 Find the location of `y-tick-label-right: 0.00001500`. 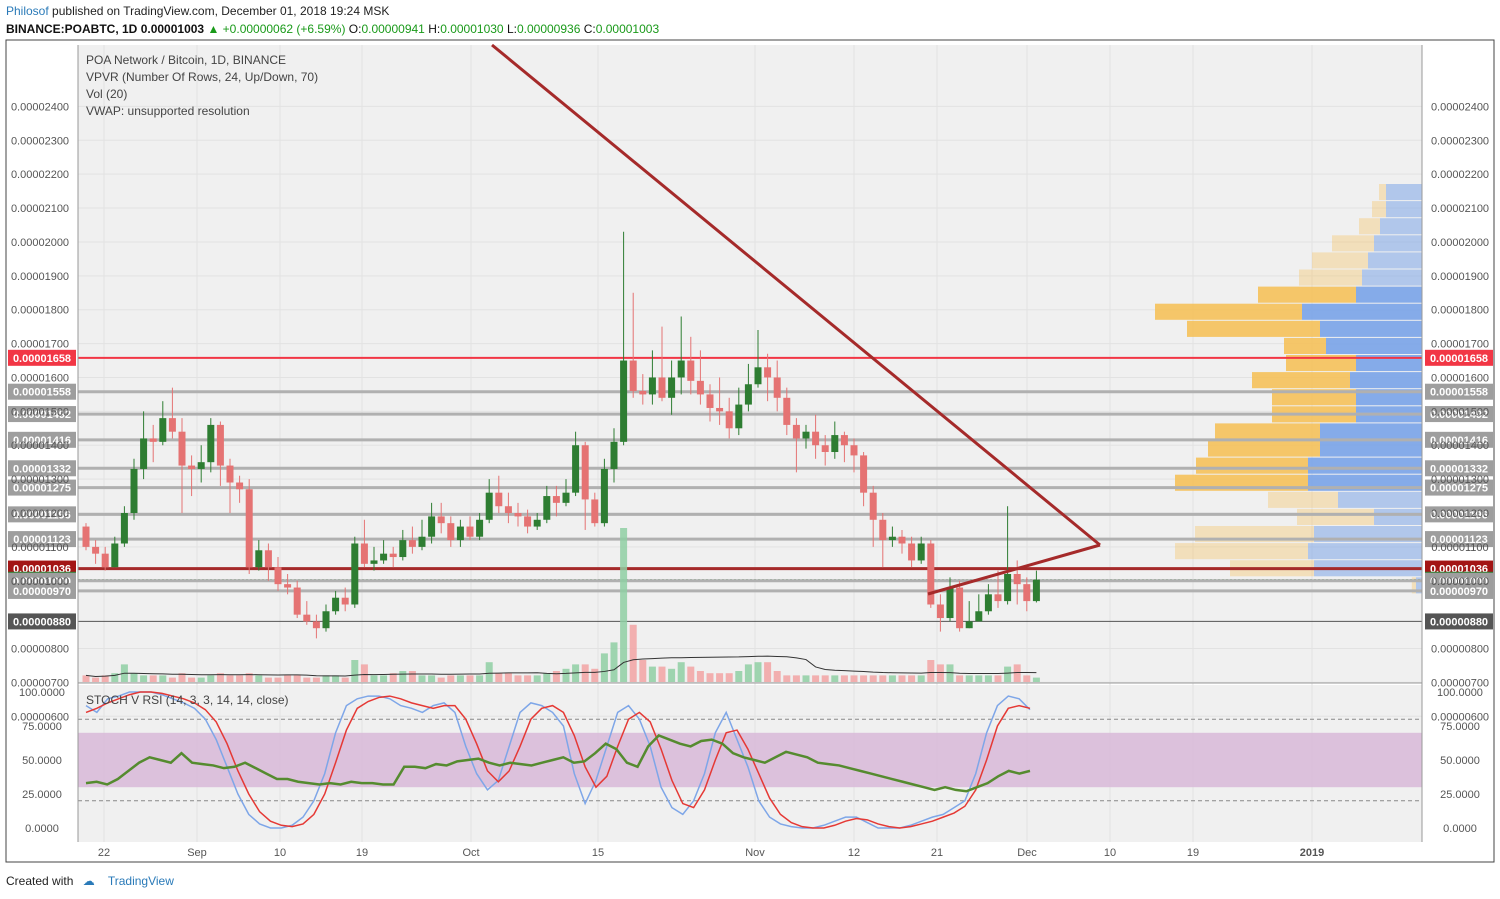

y-tick-label-right: 0.00001500 is located at coordinates (1460, 412).